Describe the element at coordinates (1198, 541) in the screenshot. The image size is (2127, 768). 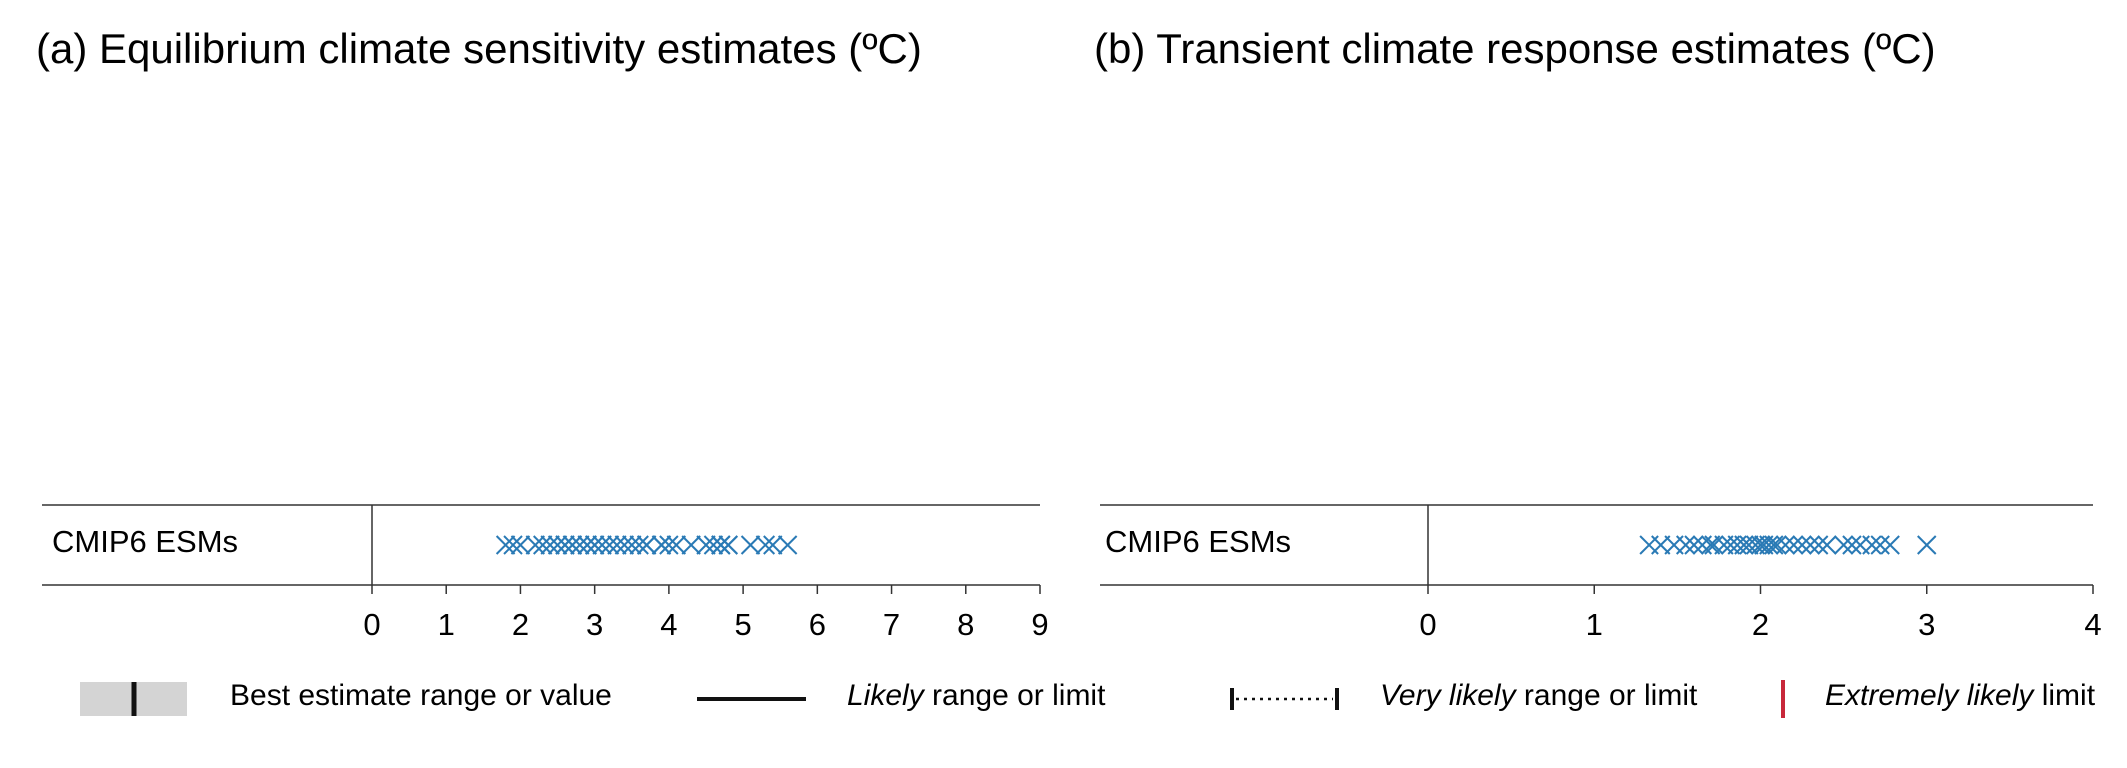
I see `panel-b-row-label: CMIP6 ESMs` at that location.